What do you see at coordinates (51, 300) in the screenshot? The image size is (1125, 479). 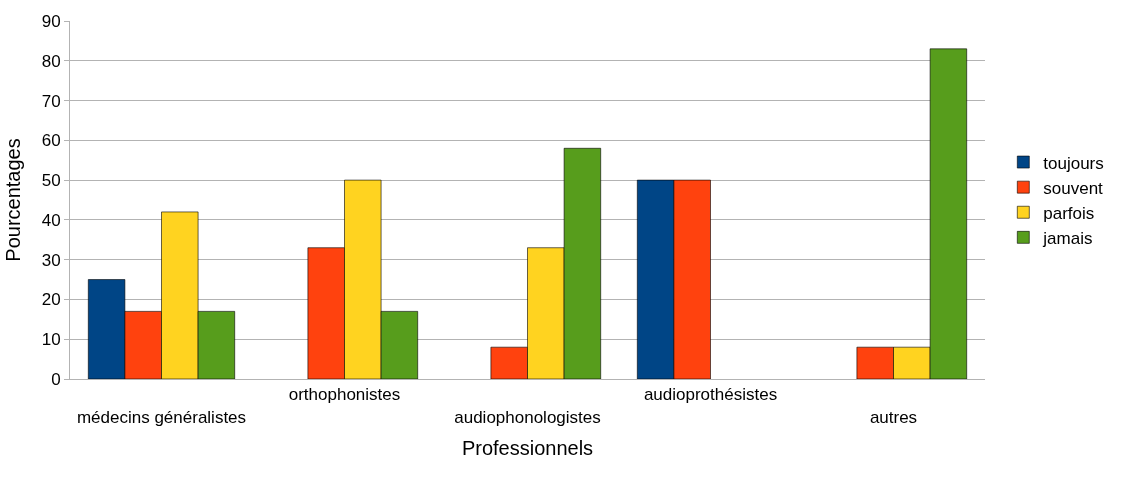 I see `y-tick-label: 20` at bounding box center [51, 300].